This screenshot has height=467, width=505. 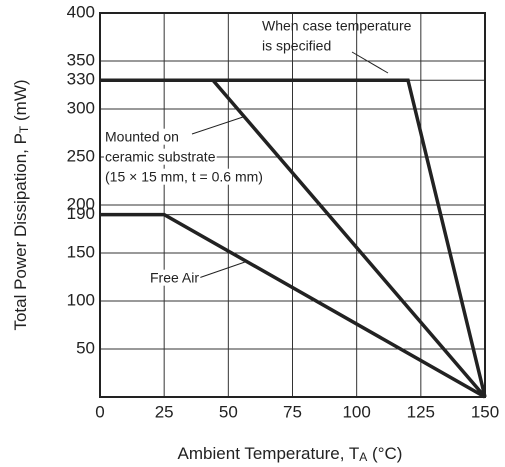 I want to click on x-tick-label: 100, so click(x=356, y=411).